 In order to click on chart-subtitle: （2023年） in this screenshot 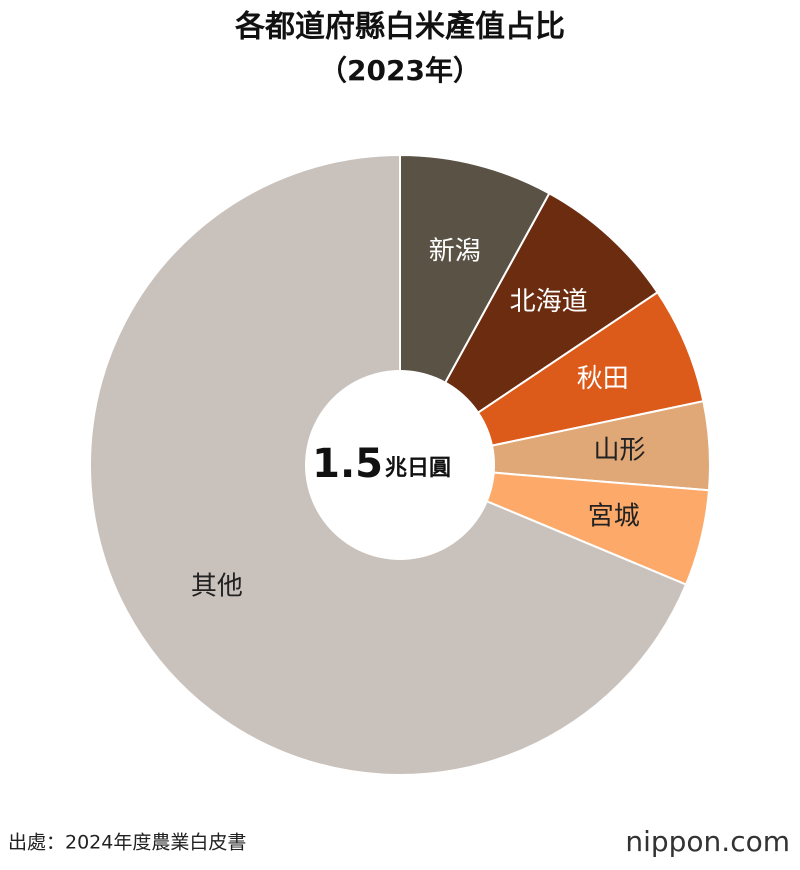, I will do `click(400, 70)`.